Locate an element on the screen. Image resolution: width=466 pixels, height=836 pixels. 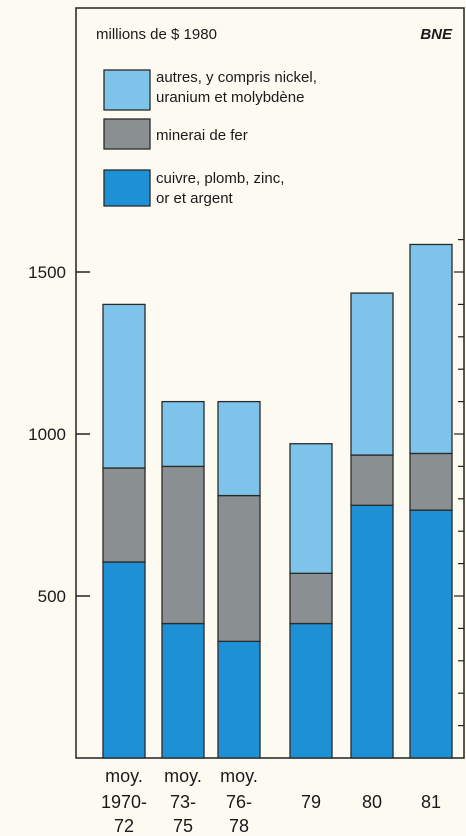
legend-label: or et argent is located at coordinates (195, 198).